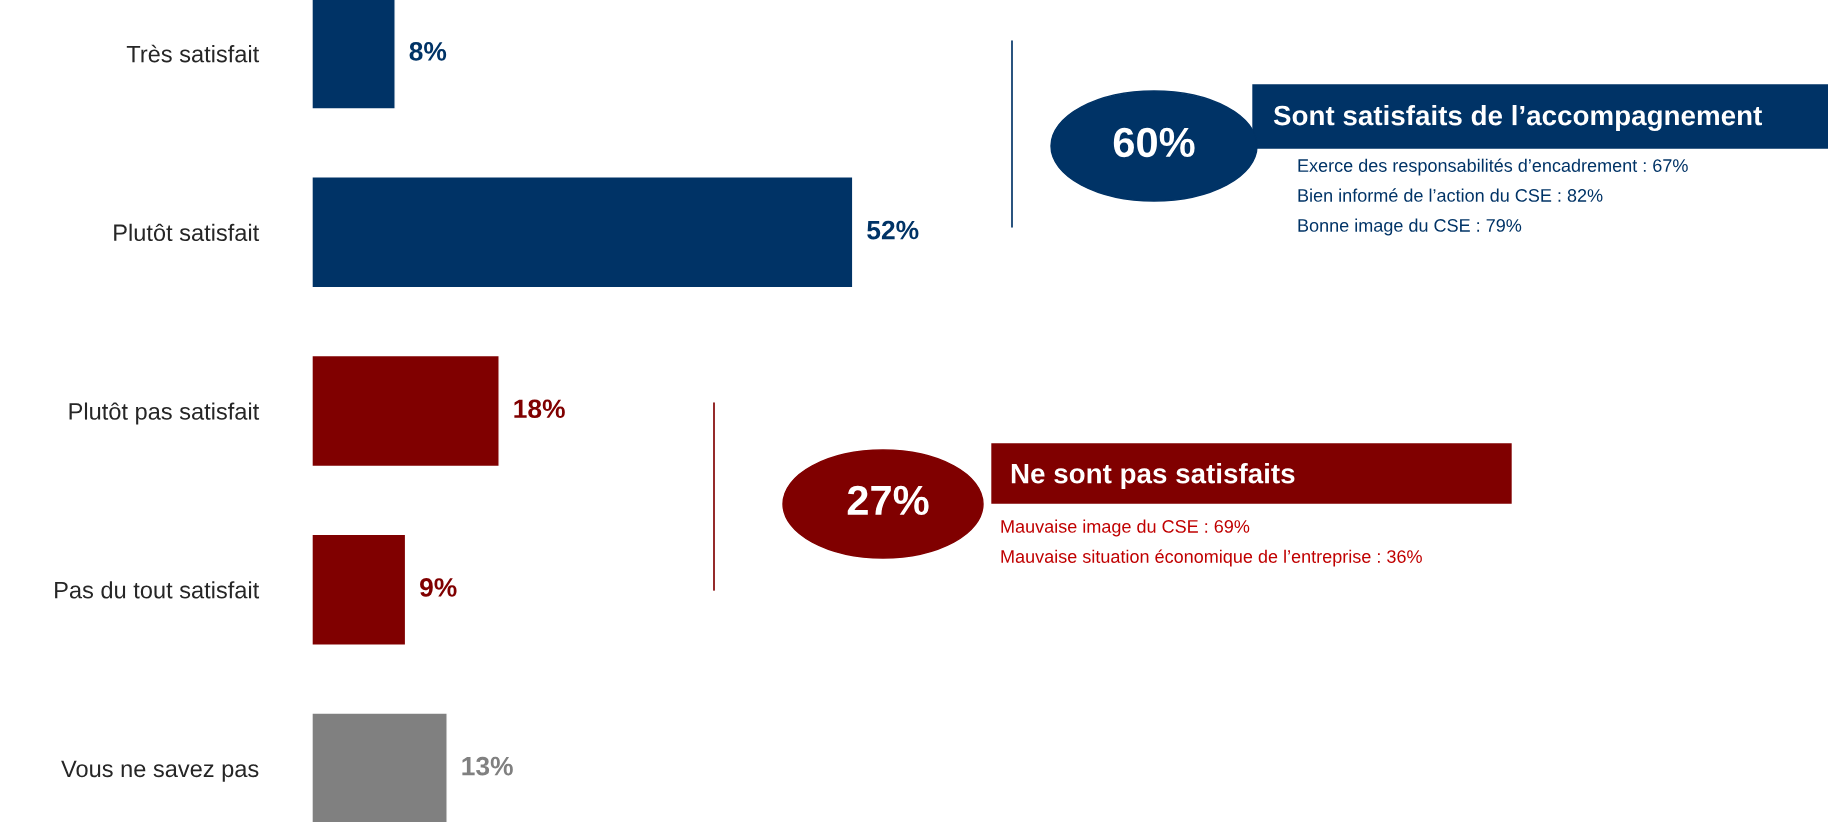 The height and width of the screenshot is (822, 1828). What do you see at coordinates (428, 51) in the screenshot?
I see `data-label: 8%` at bounding box center [428, 51].